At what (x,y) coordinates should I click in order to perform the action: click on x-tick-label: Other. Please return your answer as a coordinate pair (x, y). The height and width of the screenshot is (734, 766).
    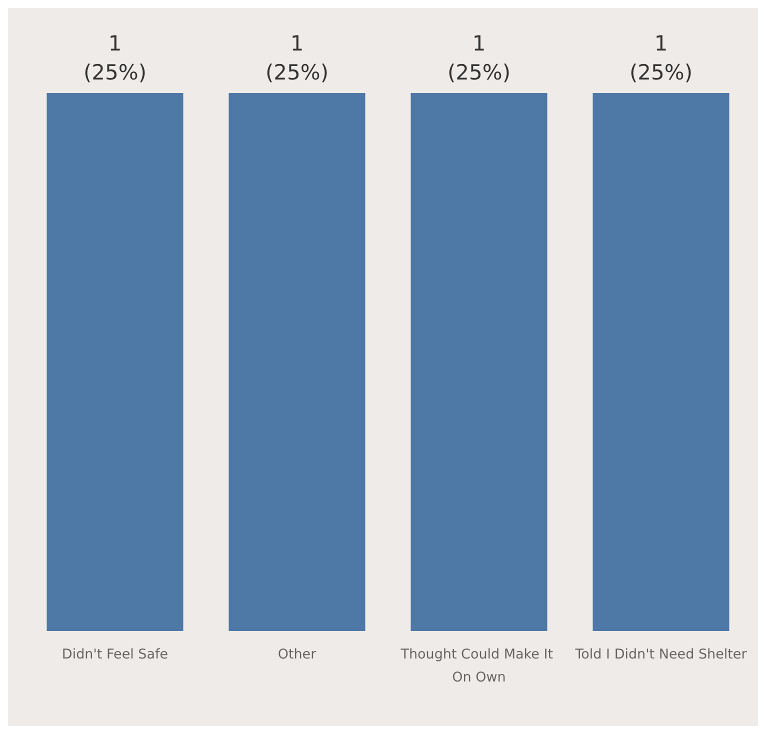
    Looking at the image, I should click on (297, 654).